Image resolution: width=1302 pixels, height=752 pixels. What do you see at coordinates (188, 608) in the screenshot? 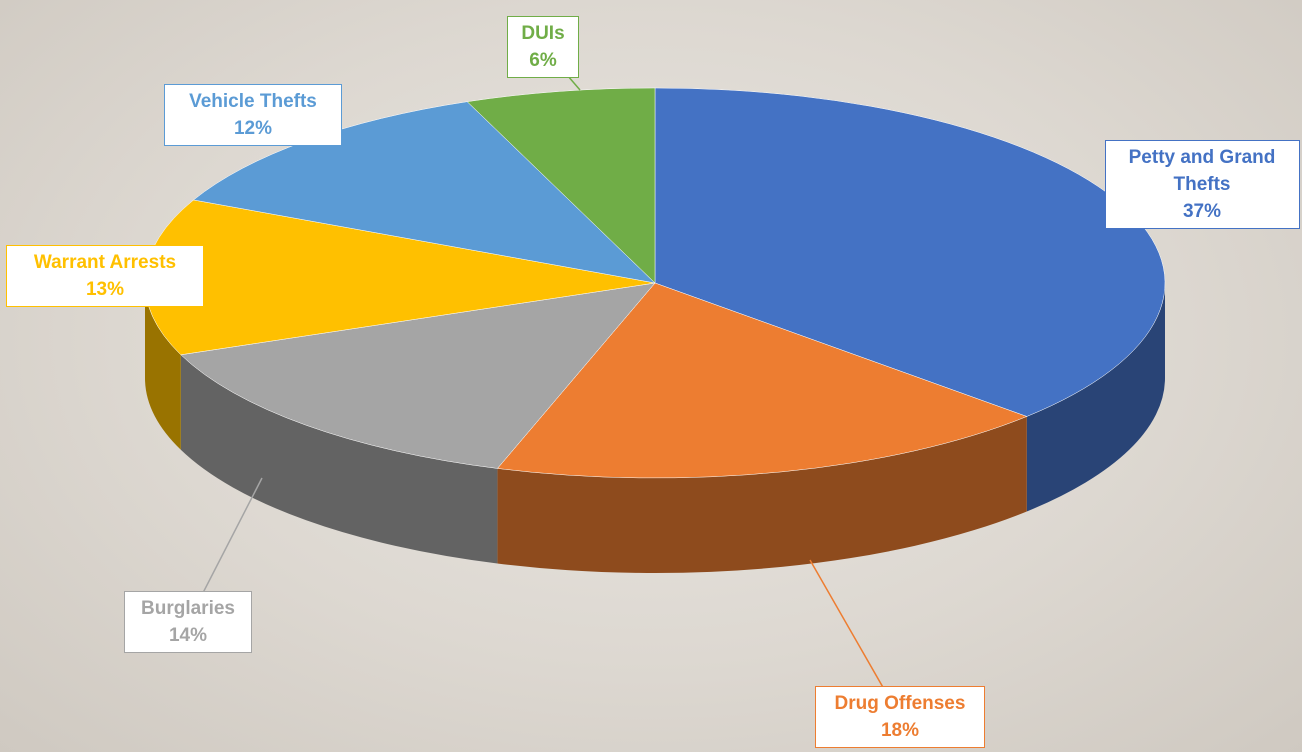
I see `label-name: Burglaries` at bounding box center [188, 608].